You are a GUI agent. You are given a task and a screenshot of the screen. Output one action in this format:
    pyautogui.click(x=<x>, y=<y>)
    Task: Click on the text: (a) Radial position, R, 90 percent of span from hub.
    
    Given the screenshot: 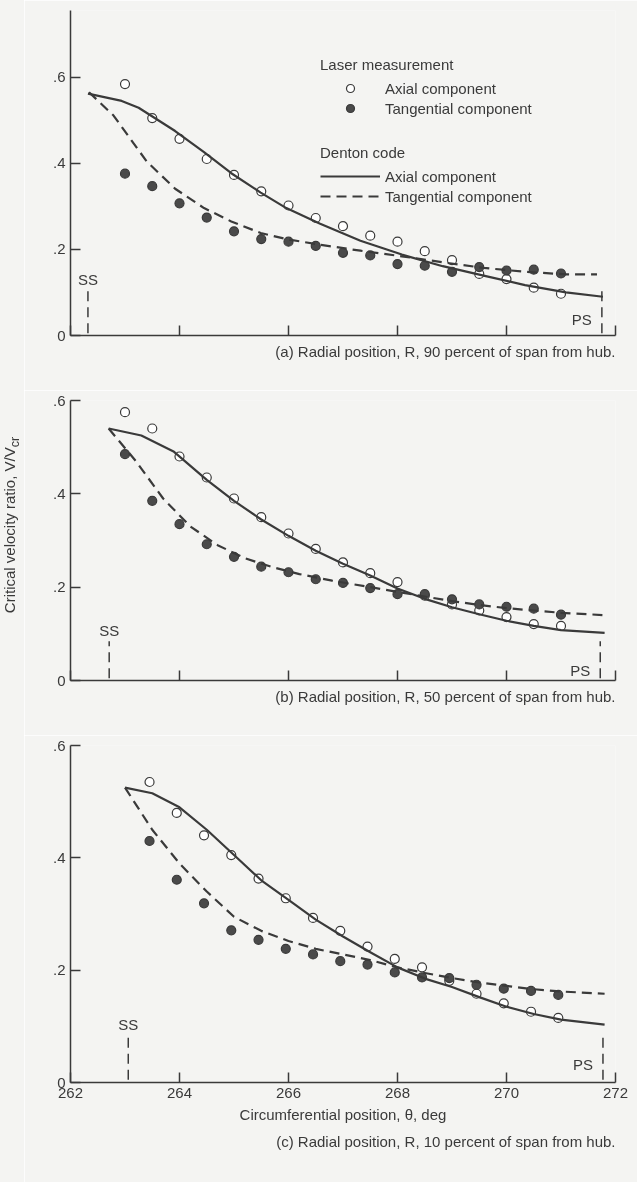 What is the action you would take?
    pyautogui.click(x=445, y=351)
    